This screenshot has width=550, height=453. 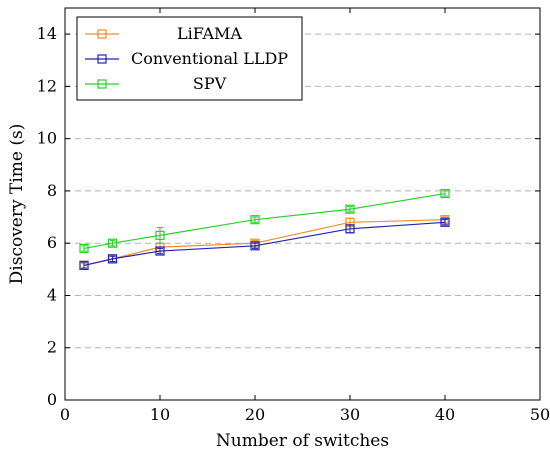 I want to click on legend-item: LiFAMA, so click(x=163, y=33).